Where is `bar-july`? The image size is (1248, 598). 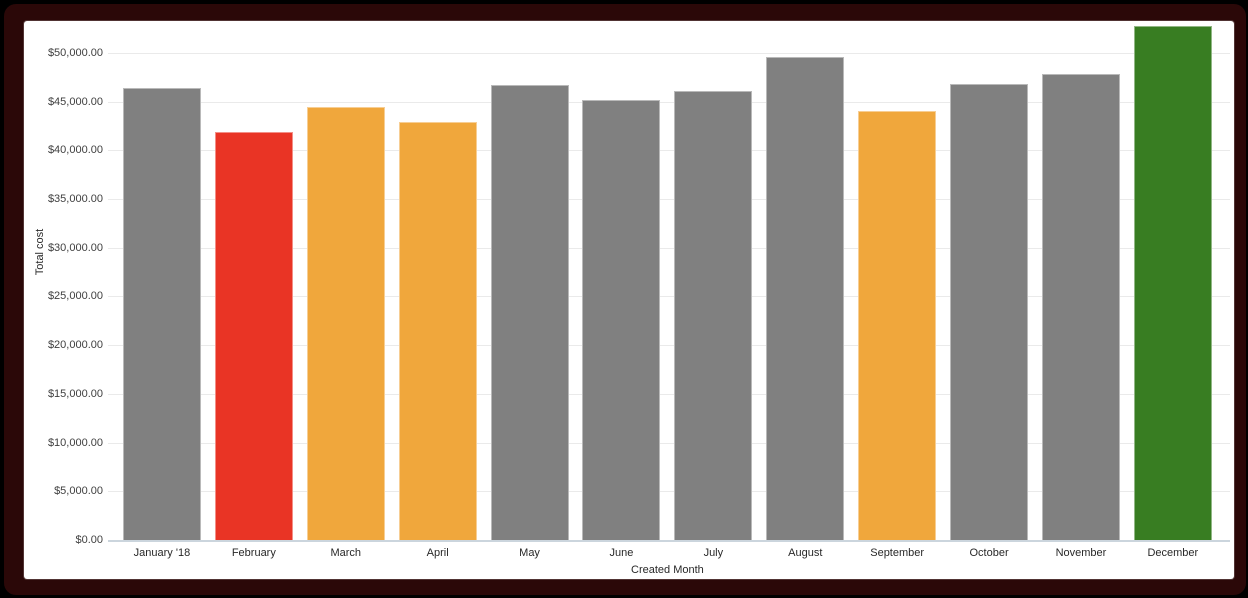
bar-july is located at coordinates (713, 315).